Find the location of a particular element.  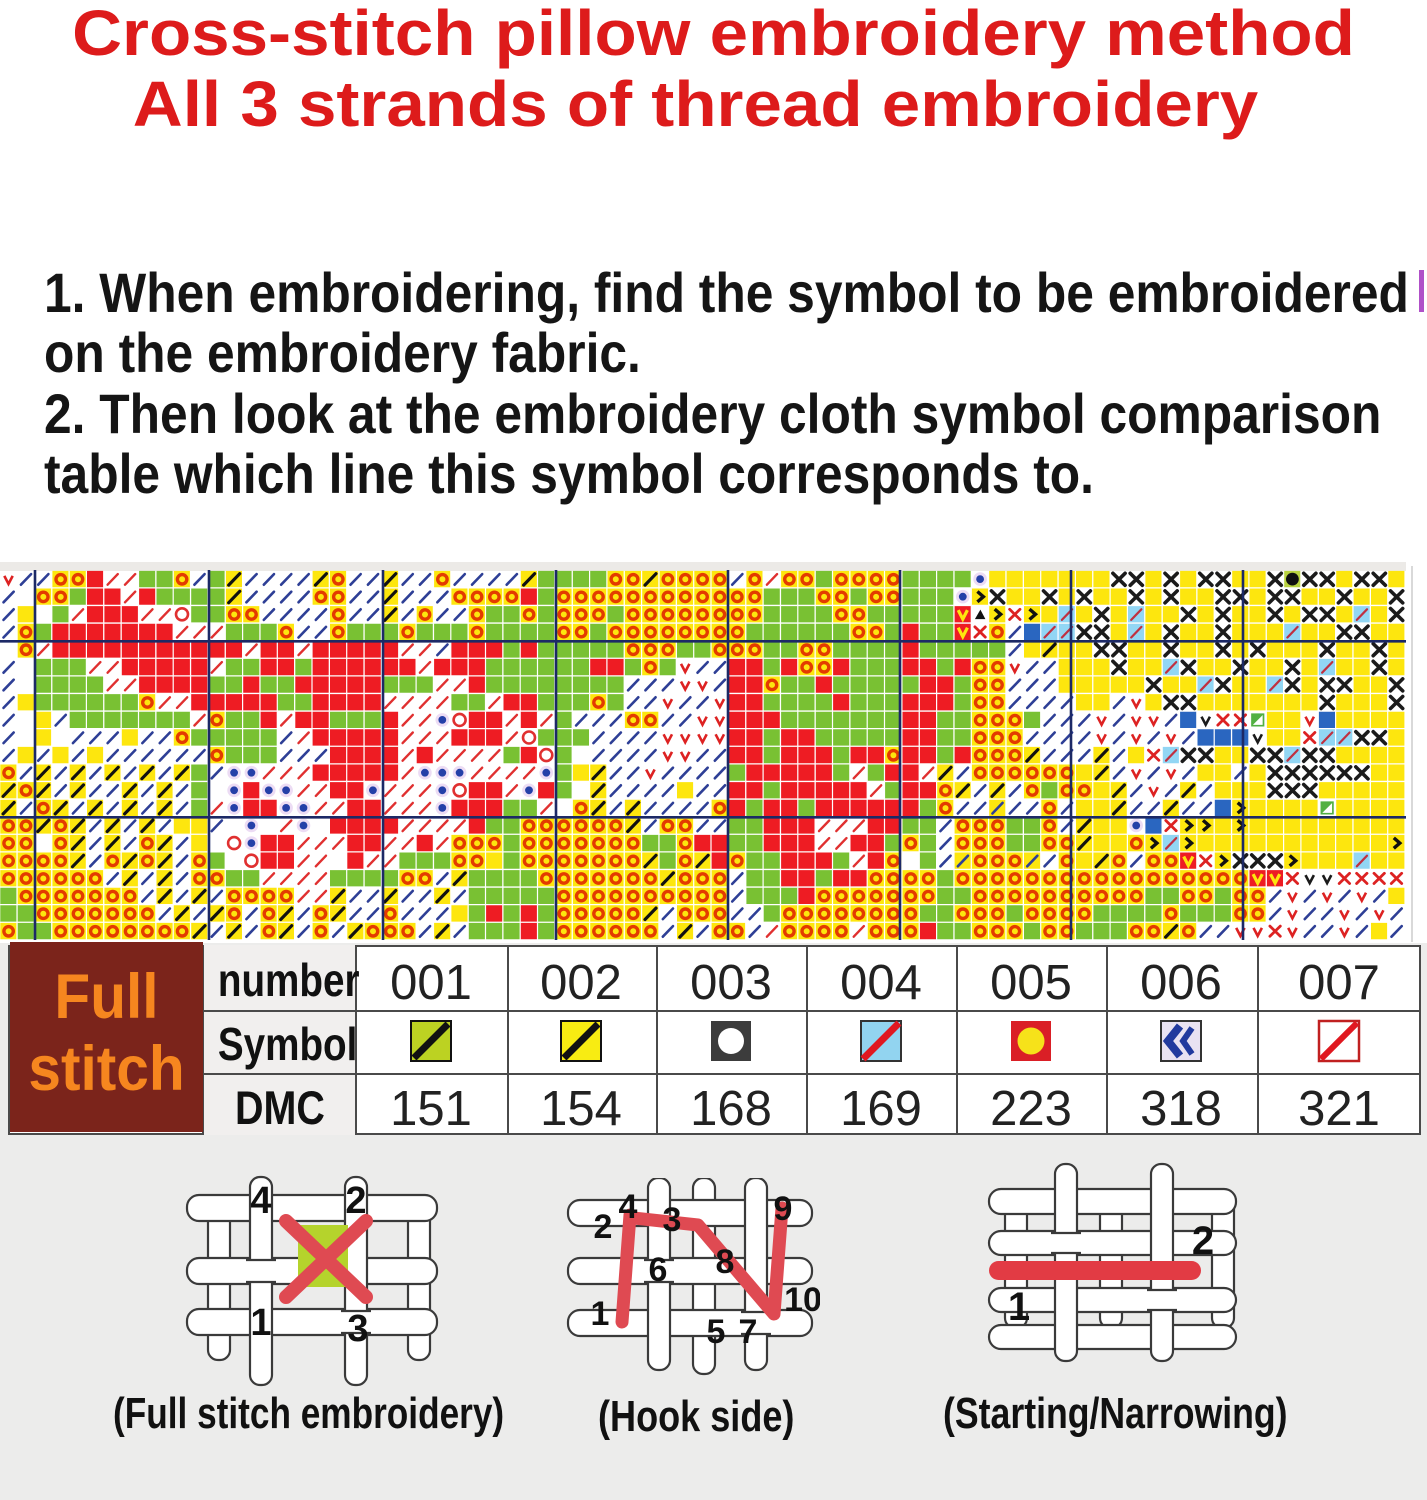

svg-text: 9 is located at coordinates (783, 1209).